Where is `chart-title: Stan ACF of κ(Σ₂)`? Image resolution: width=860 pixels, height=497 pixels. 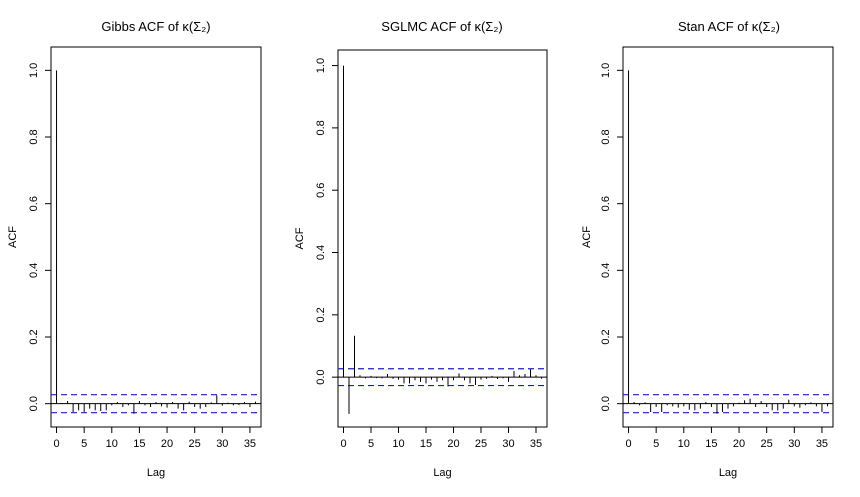 chart-title: Stan ACF of κ(Σ₂) is located at coordinates (729, 26).